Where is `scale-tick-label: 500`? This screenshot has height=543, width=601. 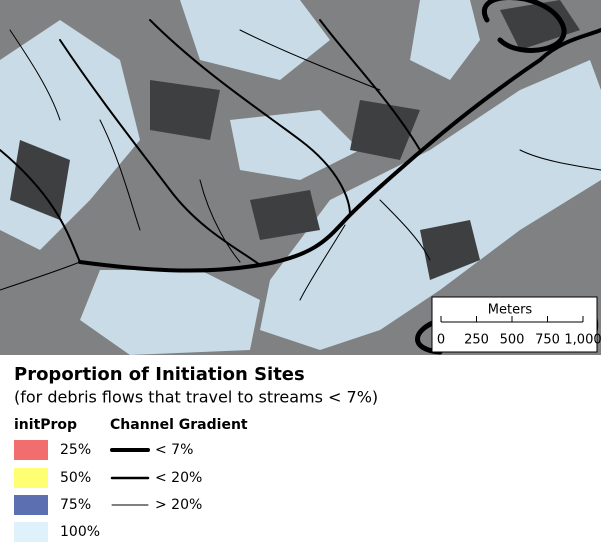 scale-tick-label: 500 is located at coordinates (512, 340).